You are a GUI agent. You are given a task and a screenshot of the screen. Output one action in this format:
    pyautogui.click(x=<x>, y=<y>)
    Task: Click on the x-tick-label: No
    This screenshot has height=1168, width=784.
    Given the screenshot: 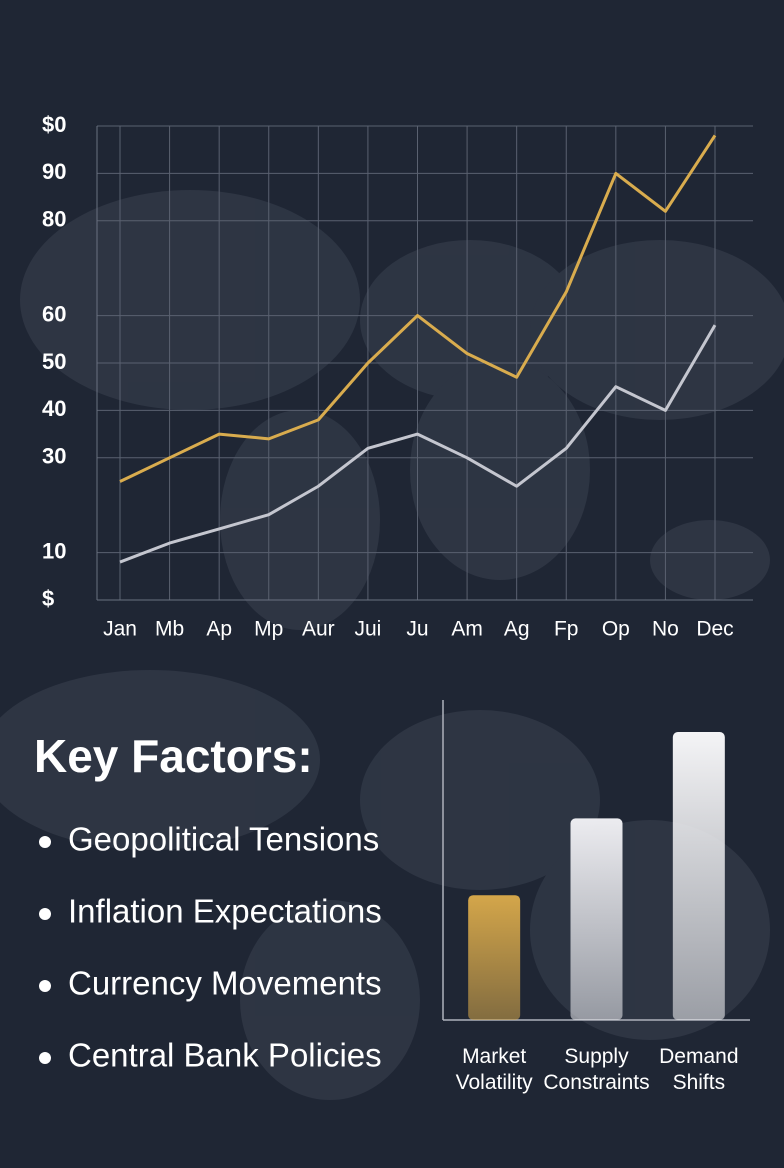 What is the action you would take?
    pyautogui.click(x=665, y=629)
    